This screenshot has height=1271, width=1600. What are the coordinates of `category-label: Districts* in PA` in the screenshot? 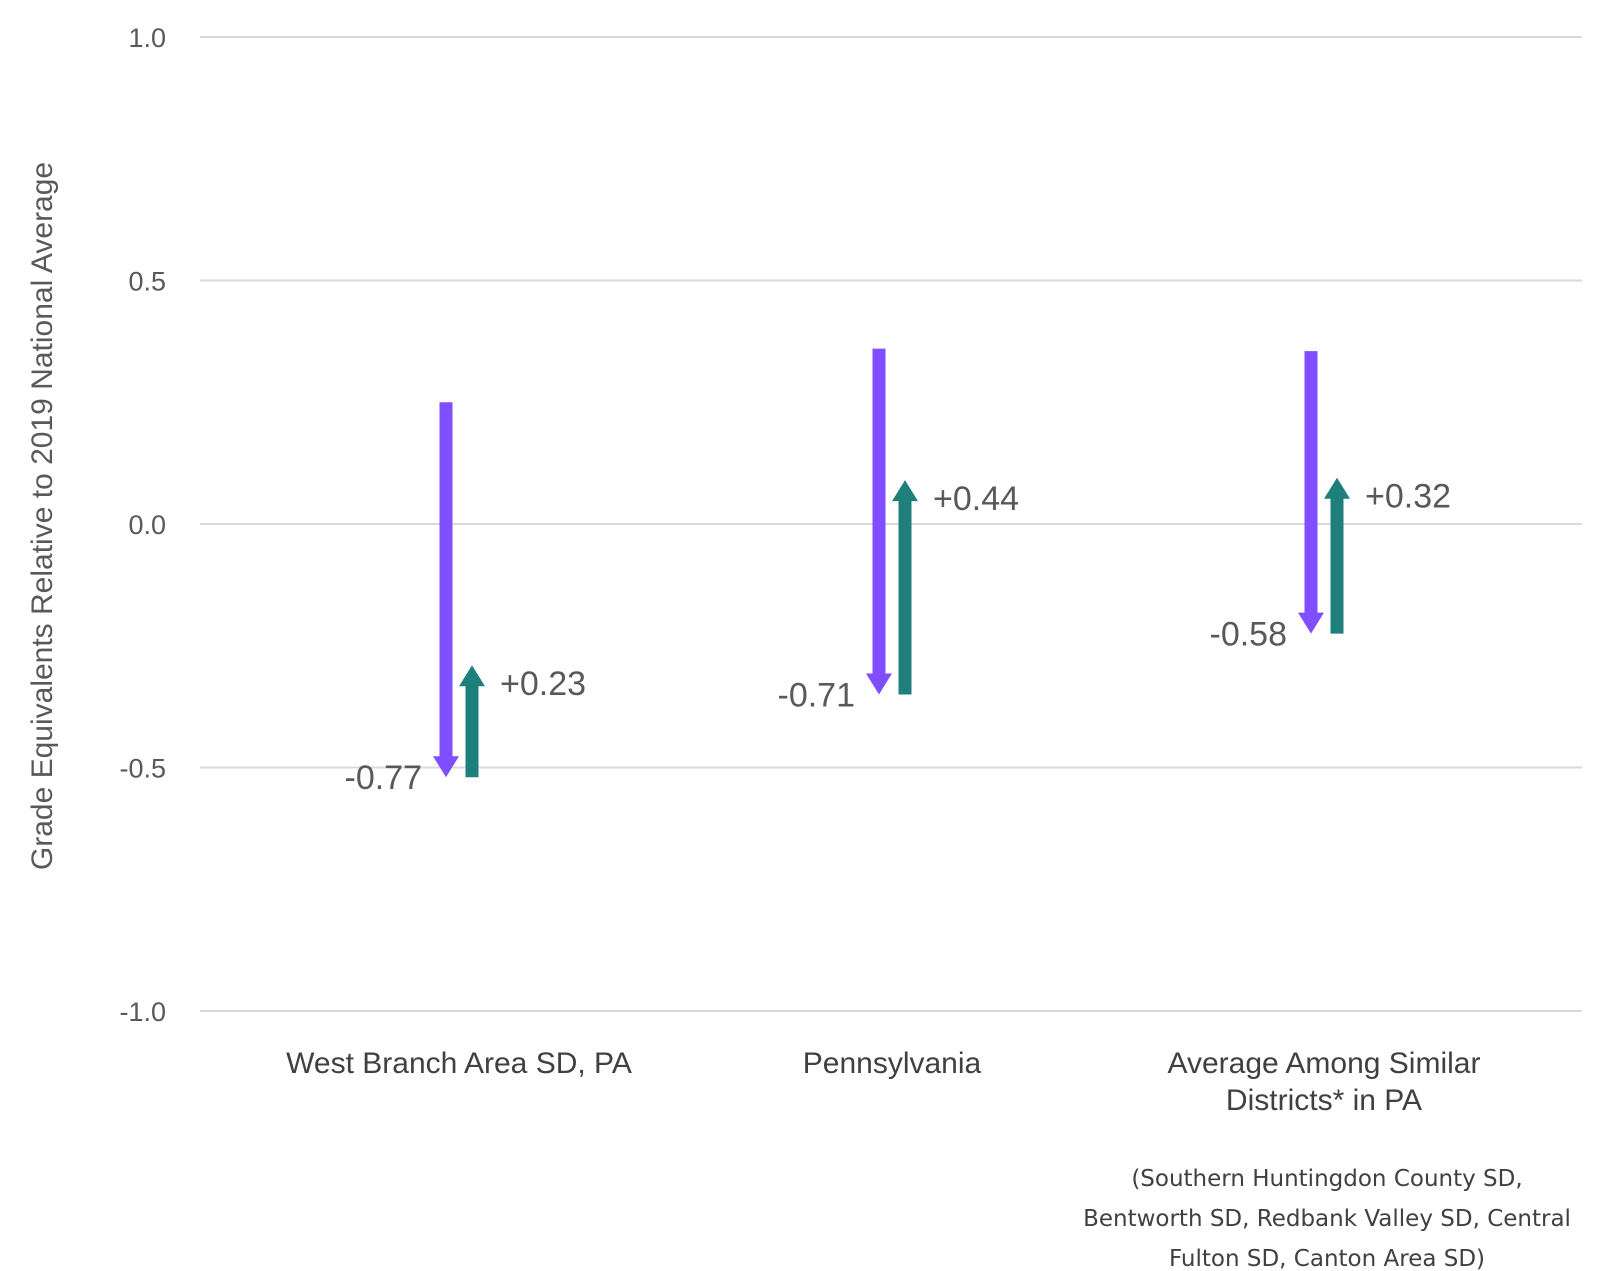 It's located at (1324, 1100).